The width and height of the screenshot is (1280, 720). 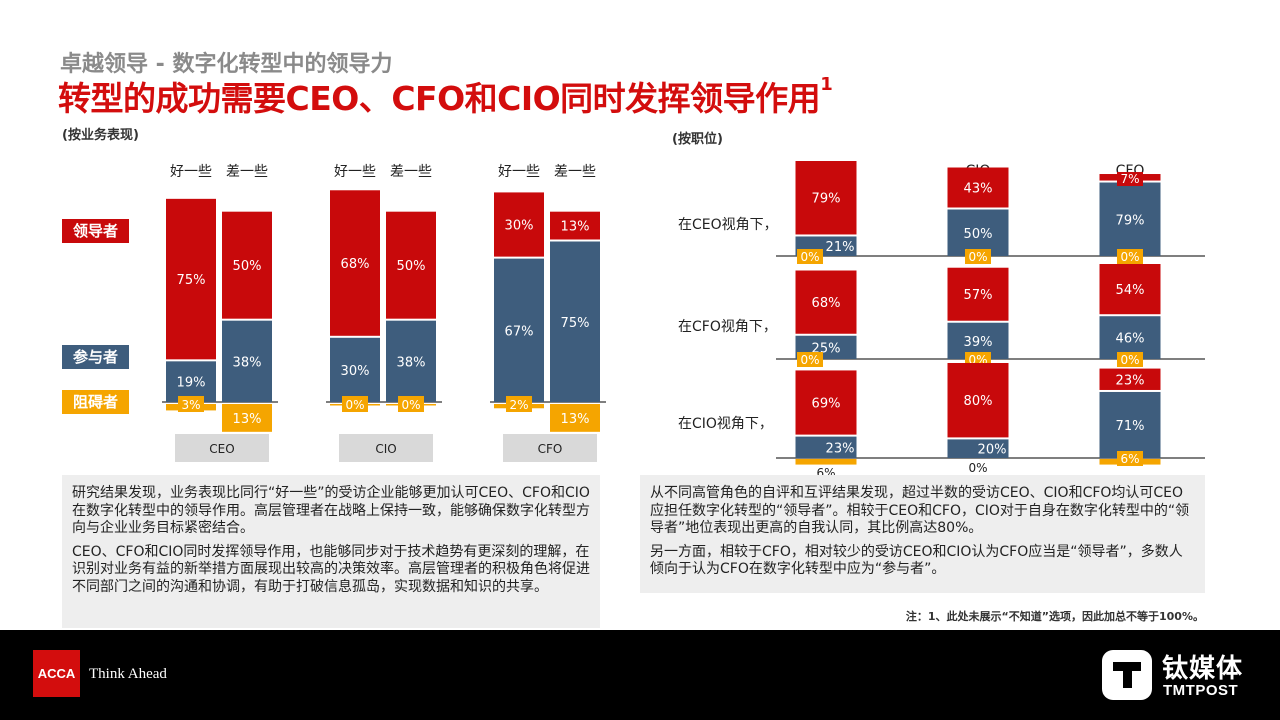 What do you see at coordinates (1203, 669) in the screenshot?
I see `tmt-name-cn: 钛媒体` at bounding box center [1203, 669].